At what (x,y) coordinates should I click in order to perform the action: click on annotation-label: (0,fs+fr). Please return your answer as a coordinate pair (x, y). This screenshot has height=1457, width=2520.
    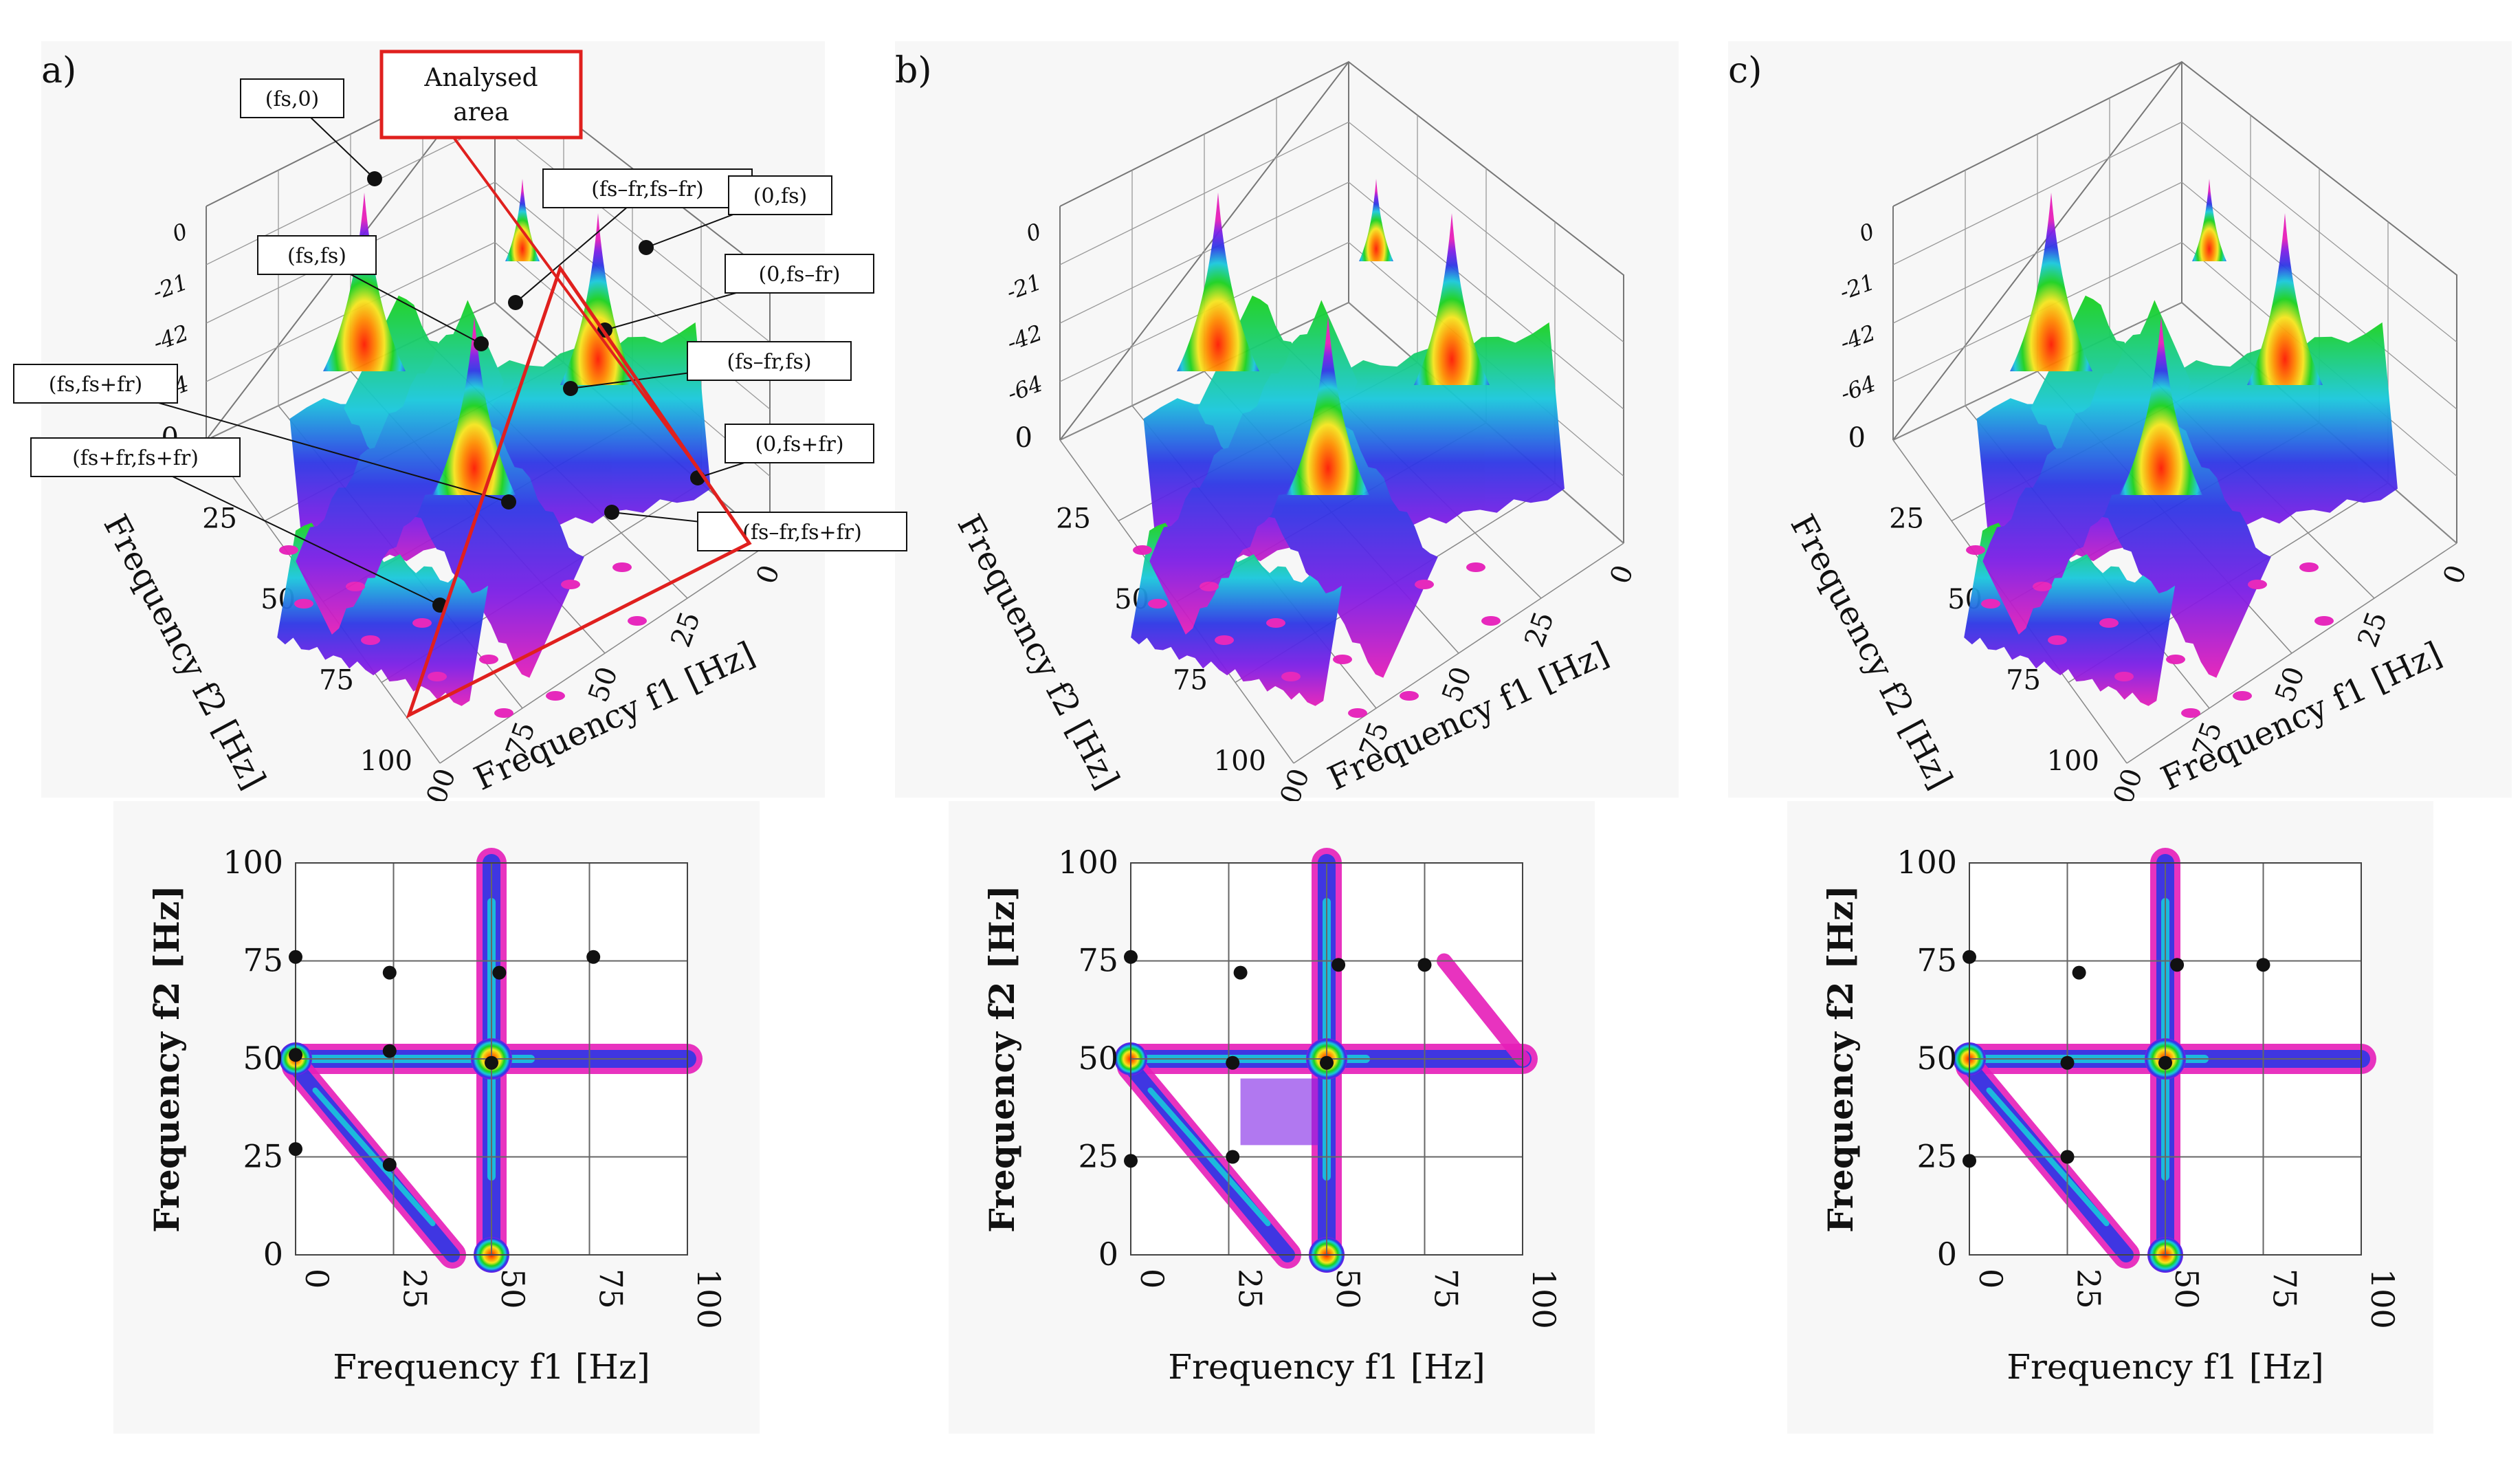
    Looking at the image, I should click on (782, 454).